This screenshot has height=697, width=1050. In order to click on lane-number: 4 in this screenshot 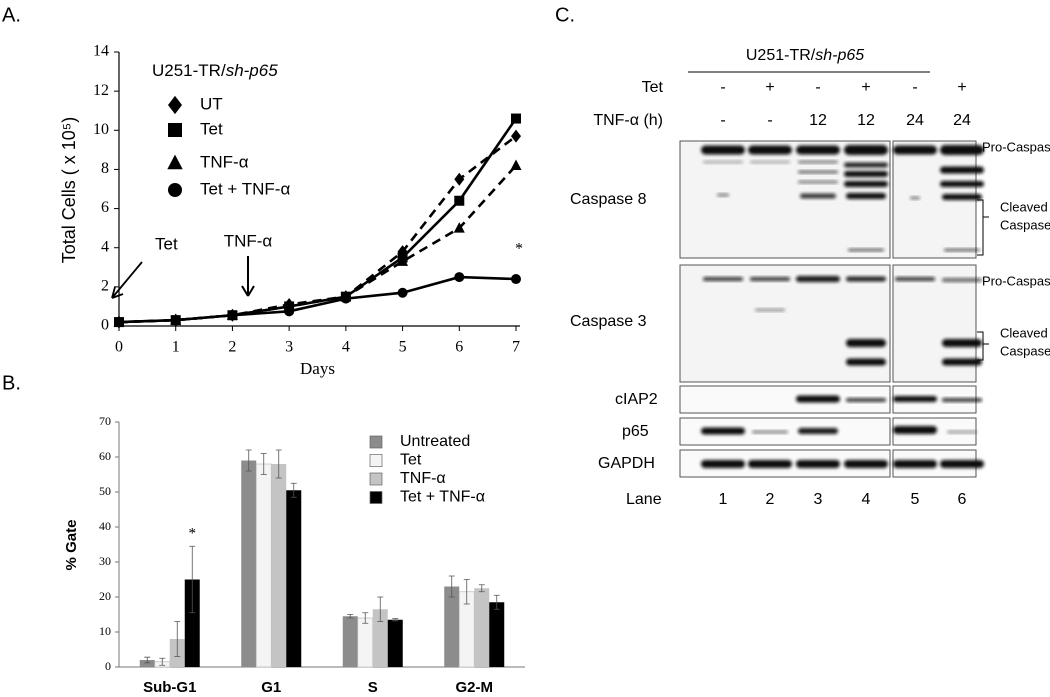, I will do `click(866, 499)`.